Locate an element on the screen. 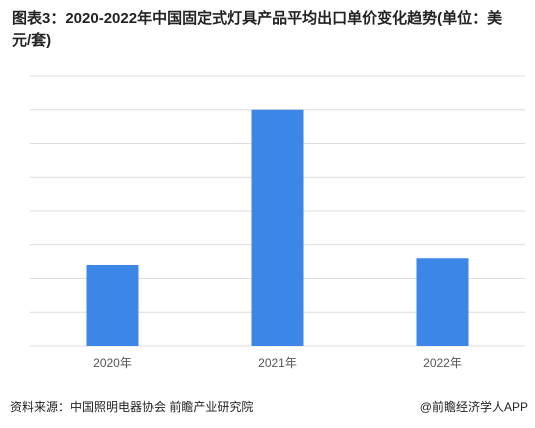  x-tick-label: 2021年 is located at coordinates (277, 363).